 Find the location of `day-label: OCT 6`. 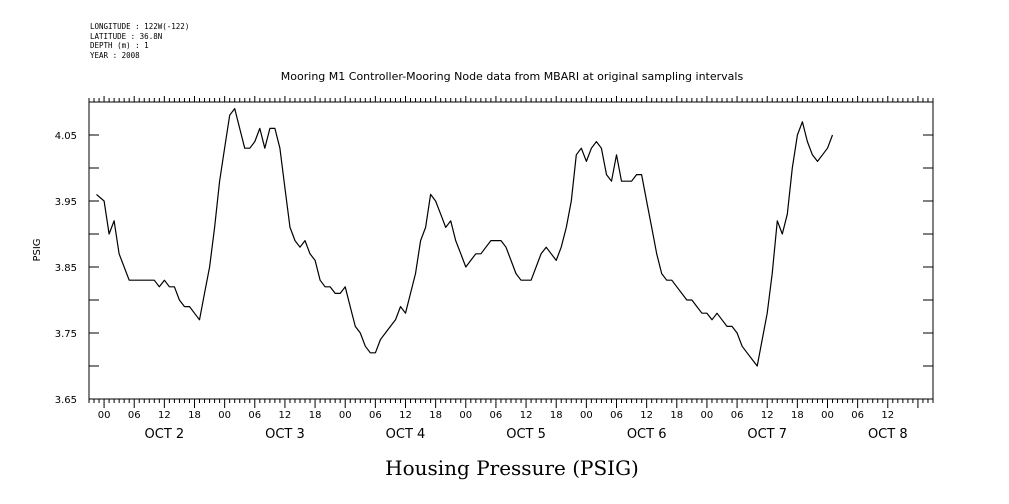

day-label: OCT 6 is located at coordinates (647, 434).